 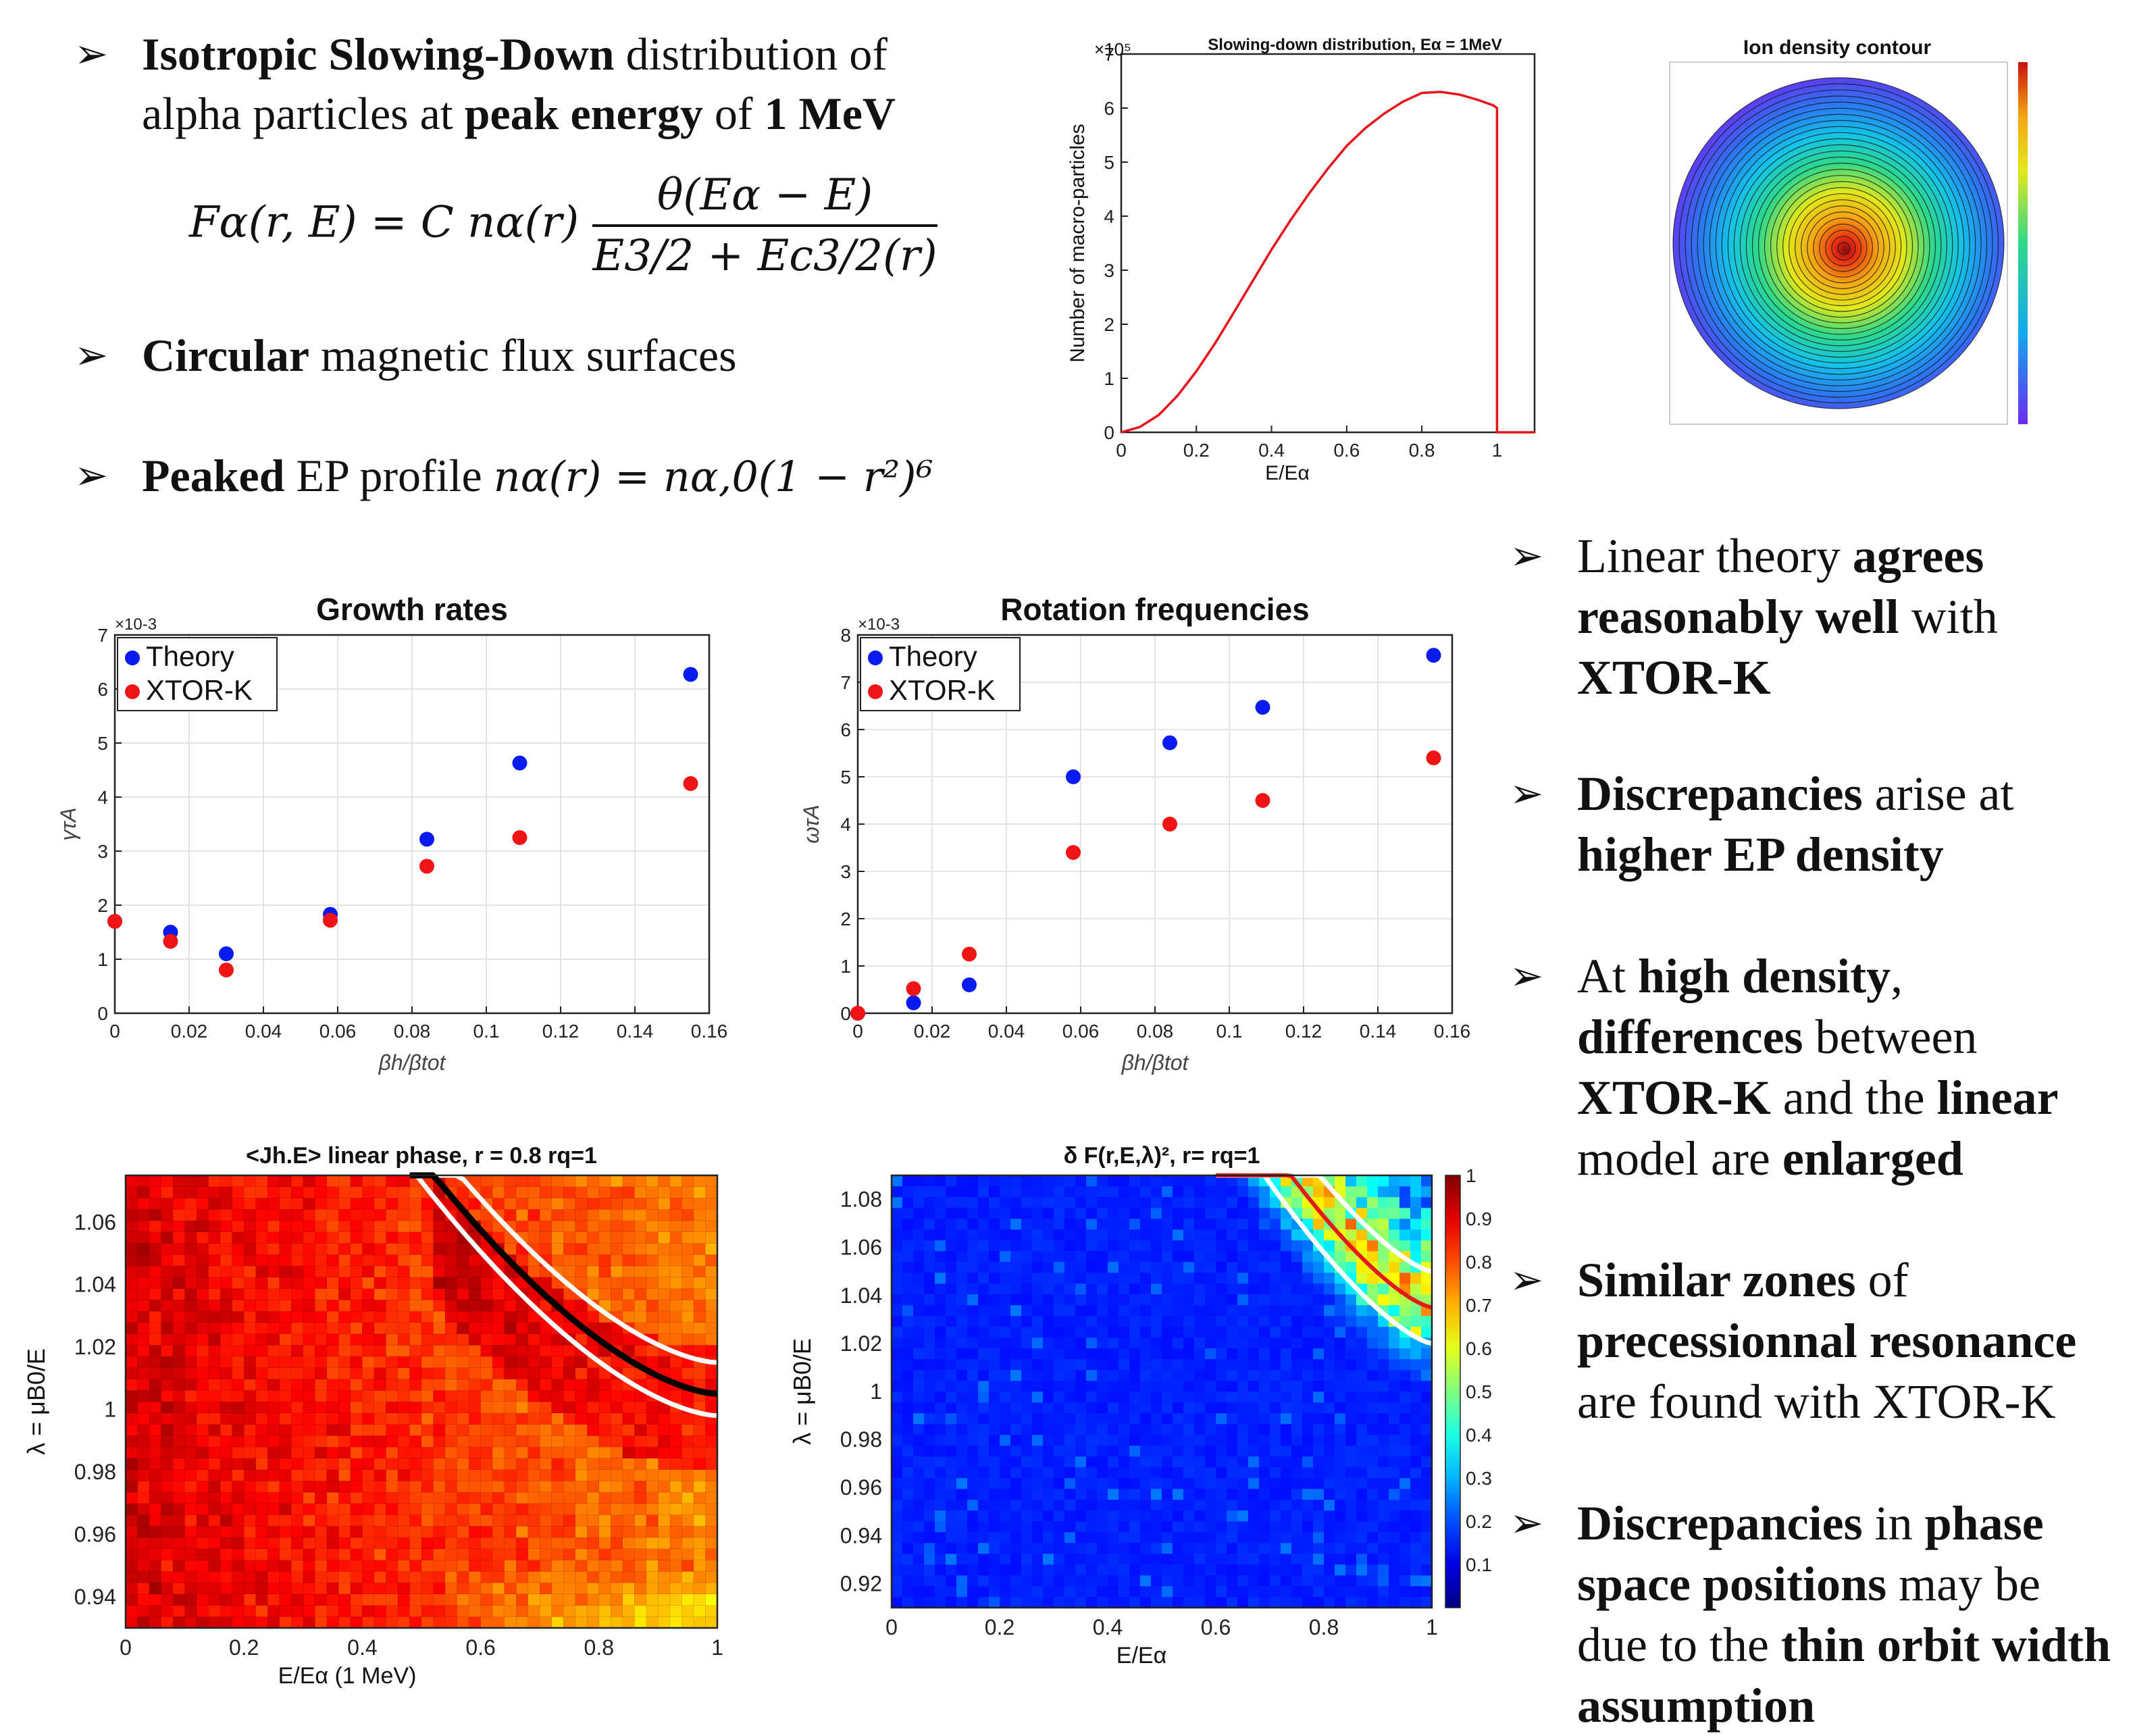 What do you see at coordinates (1839, 244) in the screenshot?
I see `contour-line` at bounding box center [1839, 244].